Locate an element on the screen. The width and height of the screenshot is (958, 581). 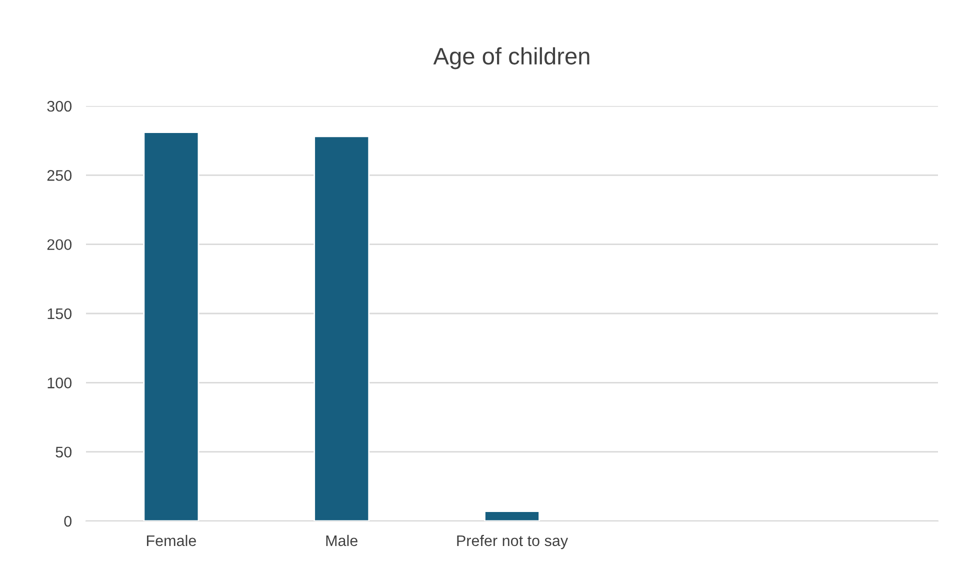
y-tick-label: 250 is located at coordinates (59, 175).